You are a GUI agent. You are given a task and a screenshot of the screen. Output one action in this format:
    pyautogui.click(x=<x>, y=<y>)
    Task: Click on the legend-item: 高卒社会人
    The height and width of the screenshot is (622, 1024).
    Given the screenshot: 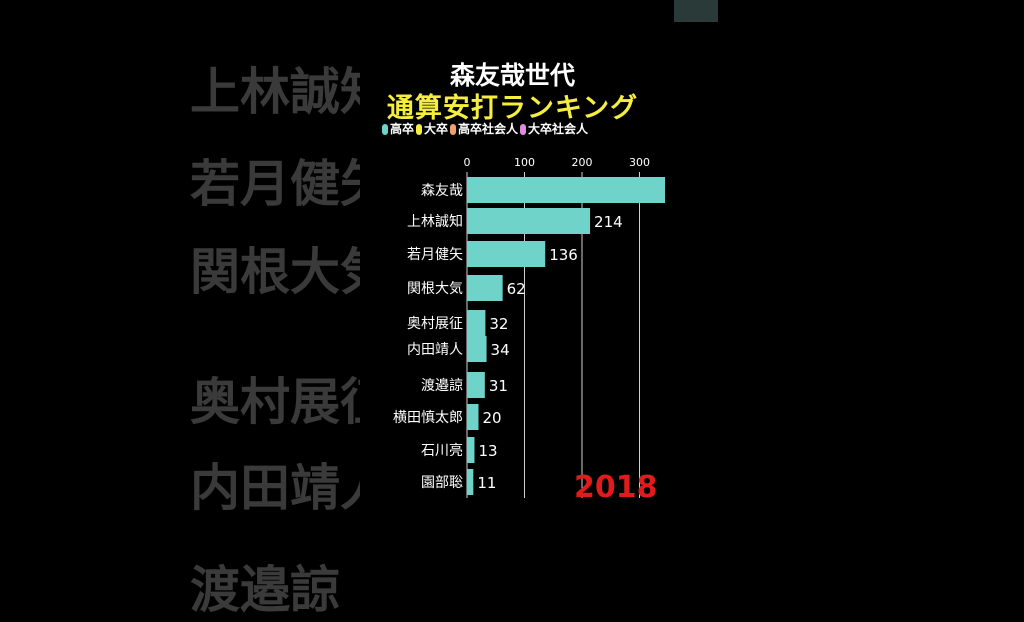 What is the action you would take?
    pyautogui.click(x=484, y=128)
    